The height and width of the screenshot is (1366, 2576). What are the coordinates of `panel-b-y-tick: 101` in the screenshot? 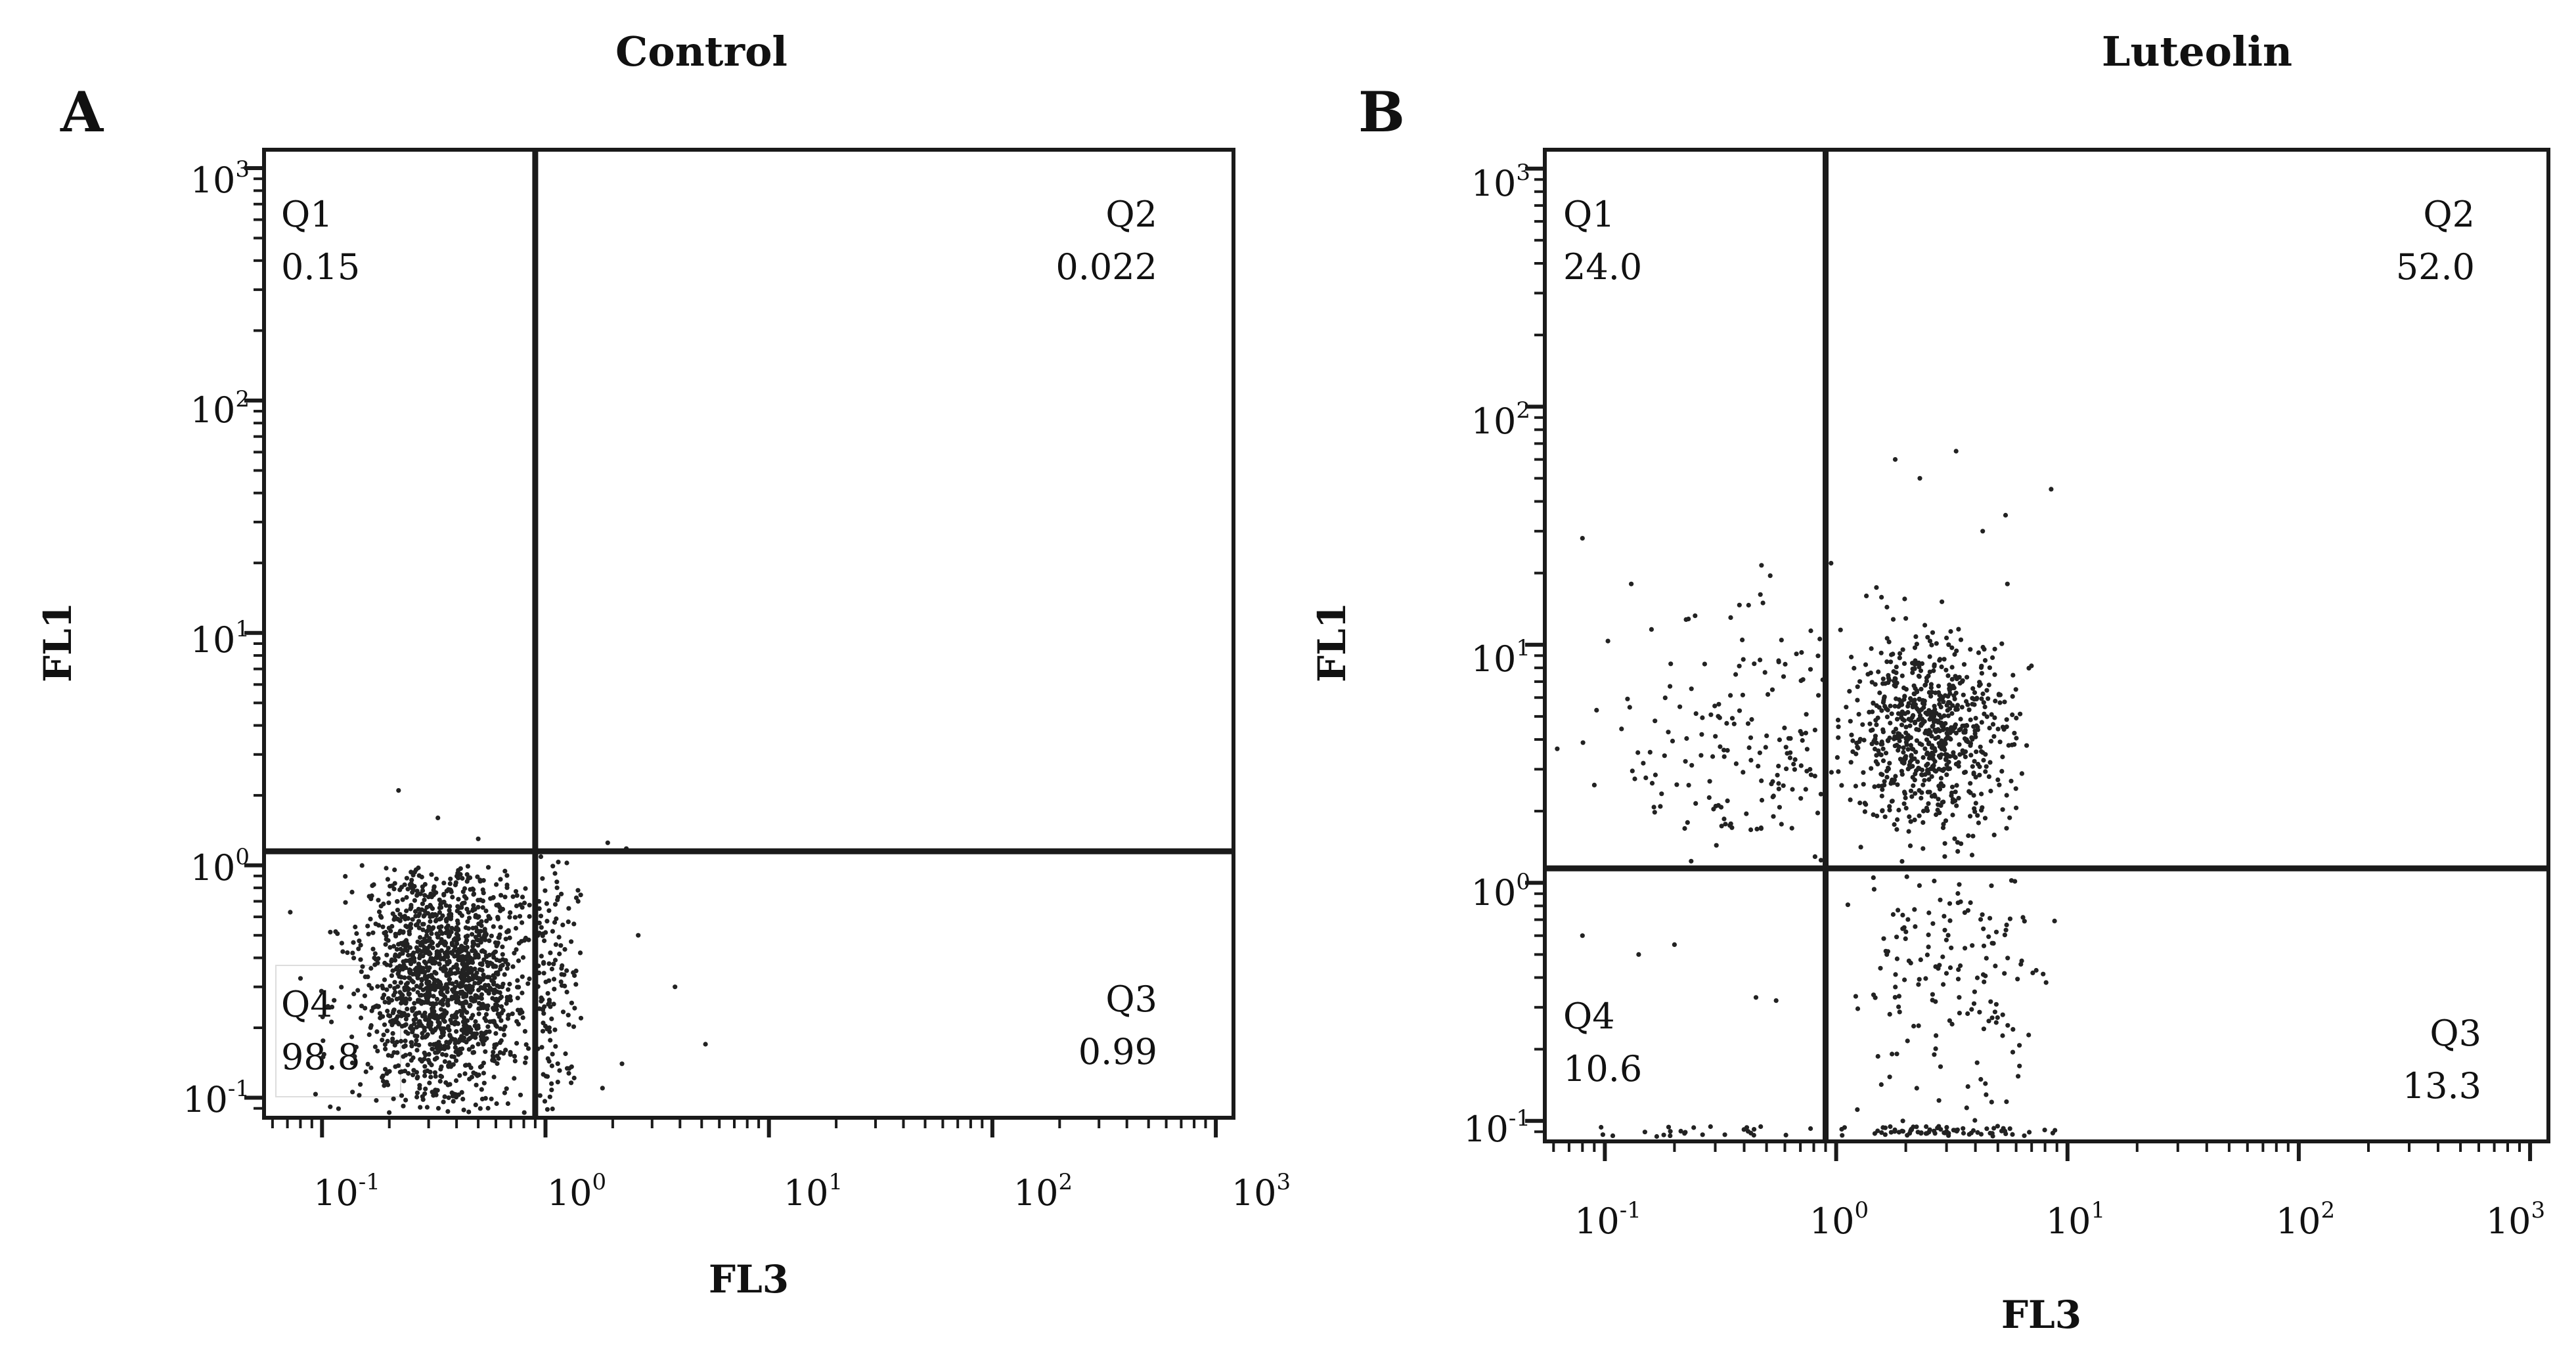 It's located at (1500, 657).